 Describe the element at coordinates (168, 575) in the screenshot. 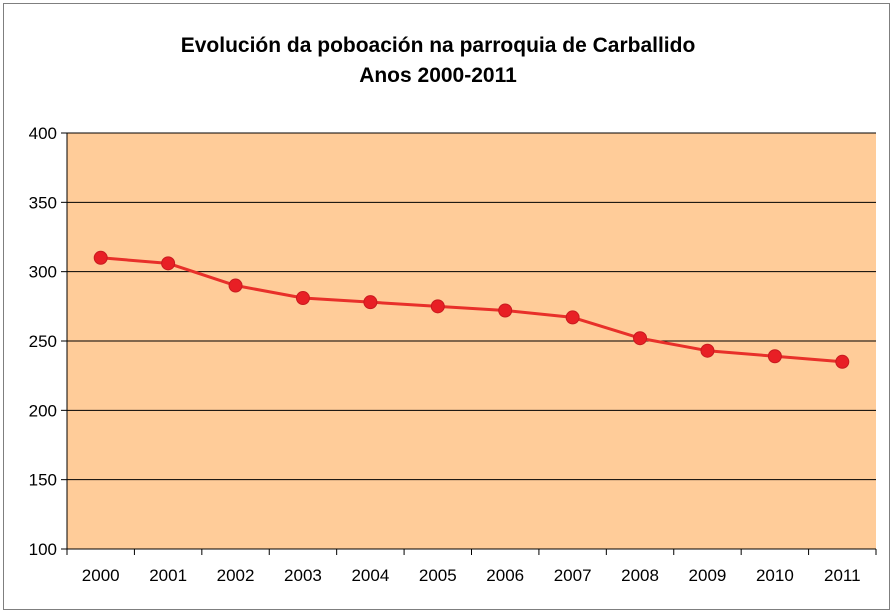

I see `x-tick-label: 2001` at that location.